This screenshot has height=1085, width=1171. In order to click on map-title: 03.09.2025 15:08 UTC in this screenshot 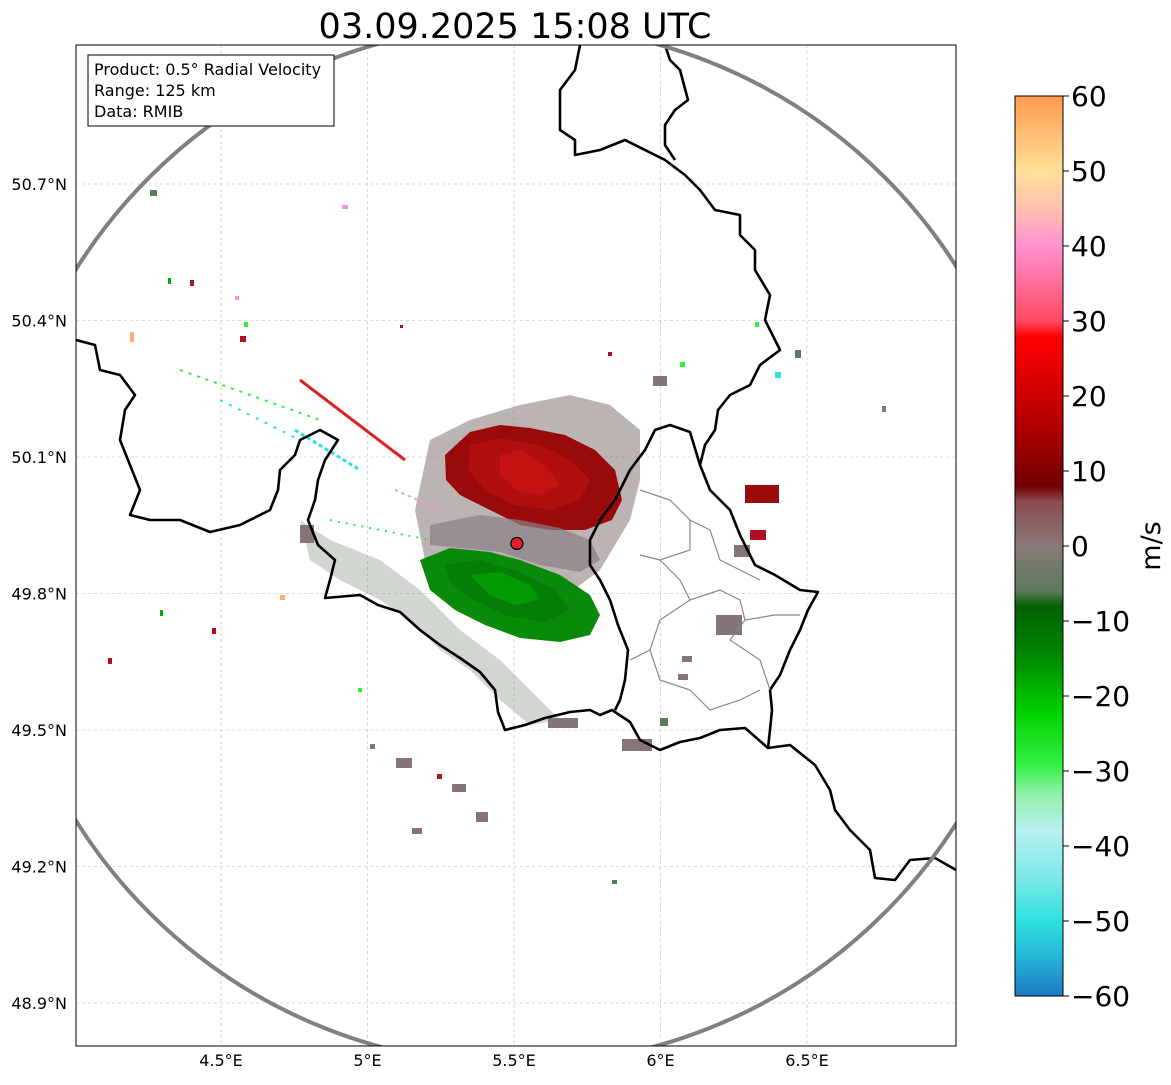, I will do `click(515, 27)`.